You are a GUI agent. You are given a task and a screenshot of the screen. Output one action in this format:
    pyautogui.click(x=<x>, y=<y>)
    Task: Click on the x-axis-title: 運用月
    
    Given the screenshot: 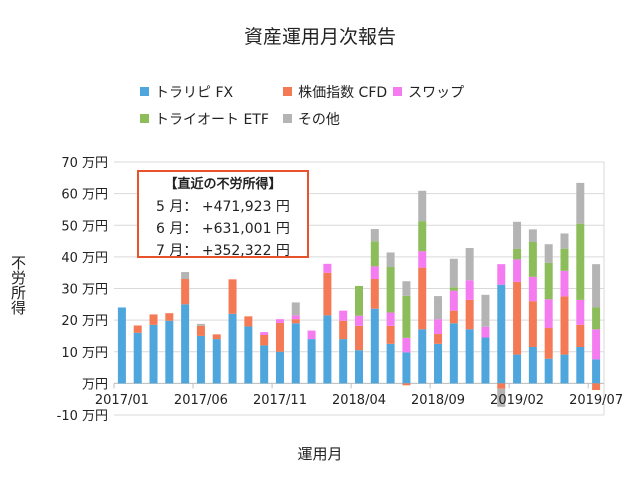 What is the action you would take?
    pyautogui.click(x=320, y=454)
    